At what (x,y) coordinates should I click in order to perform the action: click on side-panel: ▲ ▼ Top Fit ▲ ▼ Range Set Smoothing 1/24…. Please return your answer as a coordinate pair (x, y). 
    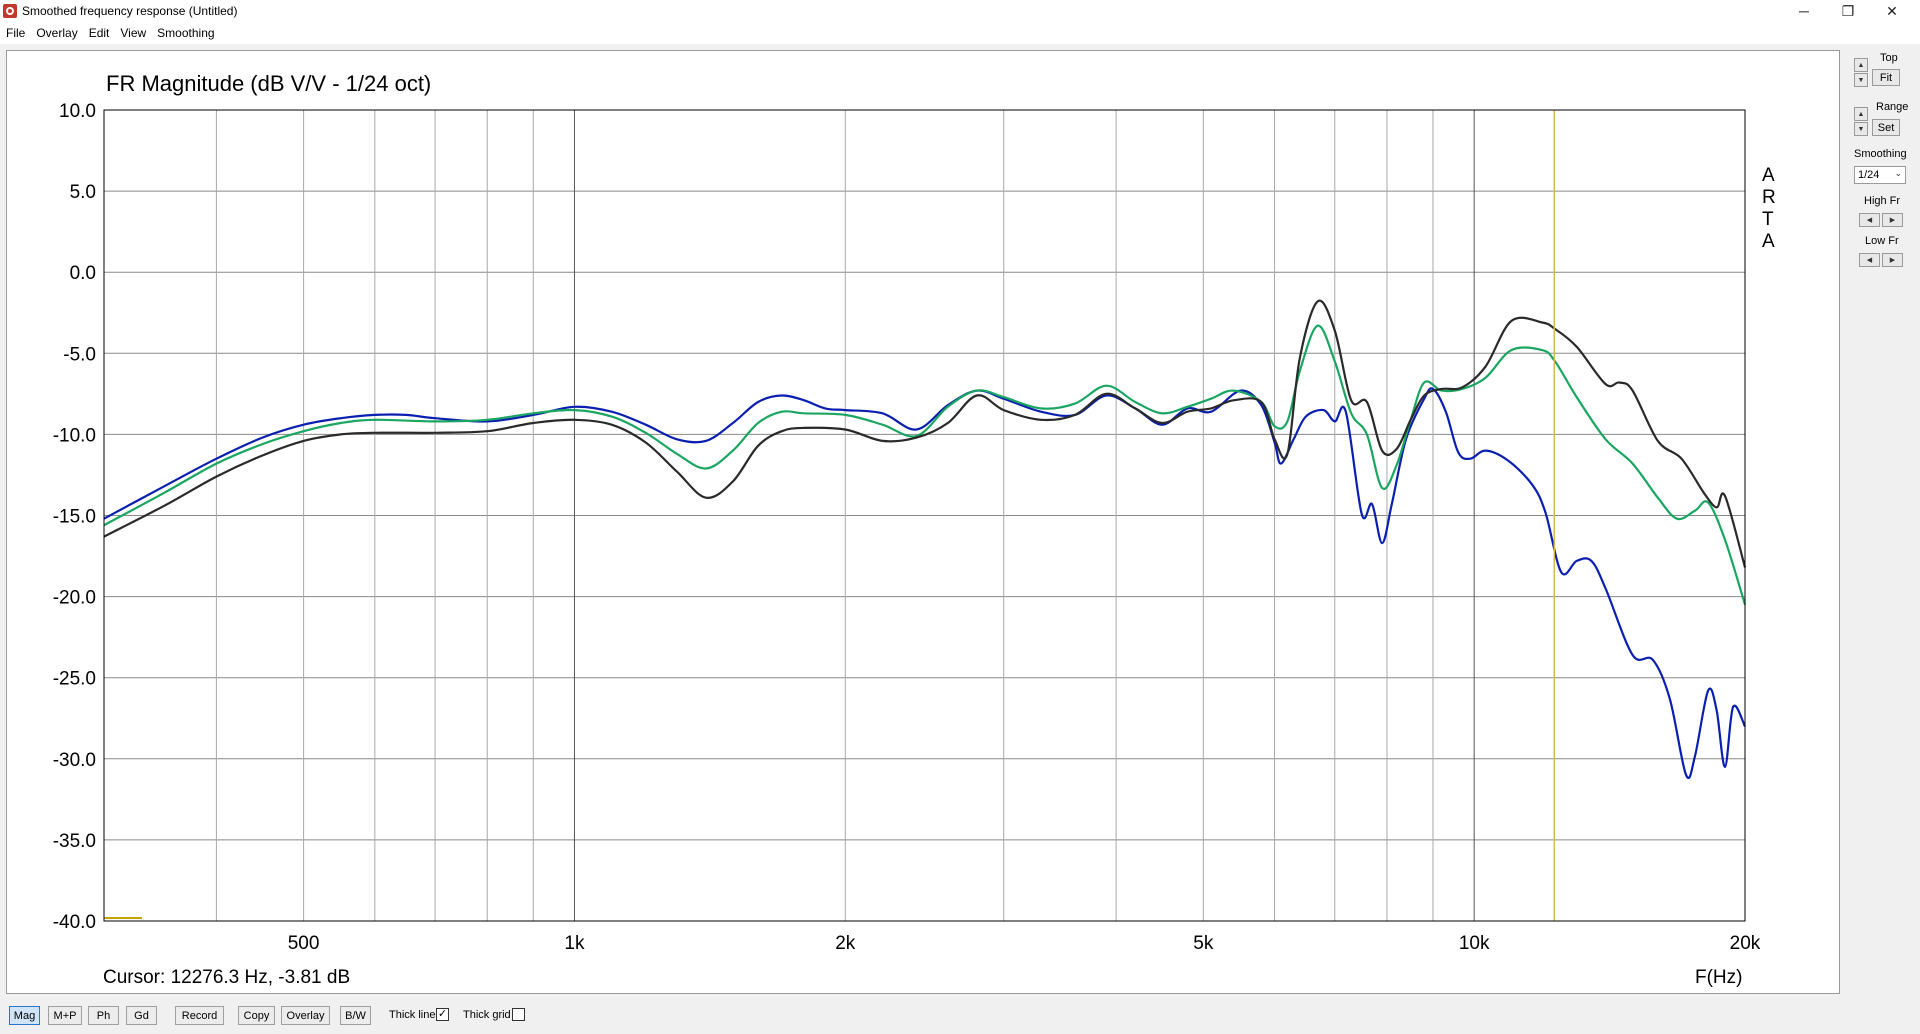
    Looking at the image, I should click on (1881, 522).